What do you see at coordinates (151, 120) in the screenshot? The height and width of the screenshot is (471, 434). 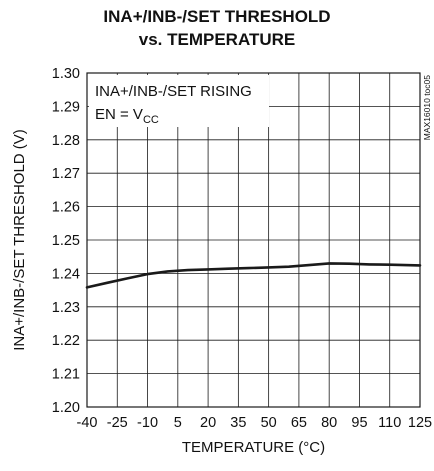 I see `annotation-line2-sub: CC` at bounding box center [151, 120].